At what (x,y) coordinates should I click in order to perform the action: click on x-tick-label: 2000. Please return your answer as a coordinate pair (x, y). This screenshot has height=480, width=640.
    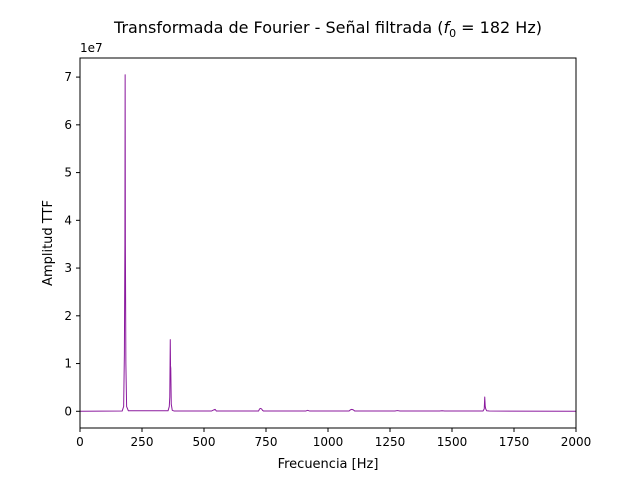
    Looking at the image, I should click on (576, 442).